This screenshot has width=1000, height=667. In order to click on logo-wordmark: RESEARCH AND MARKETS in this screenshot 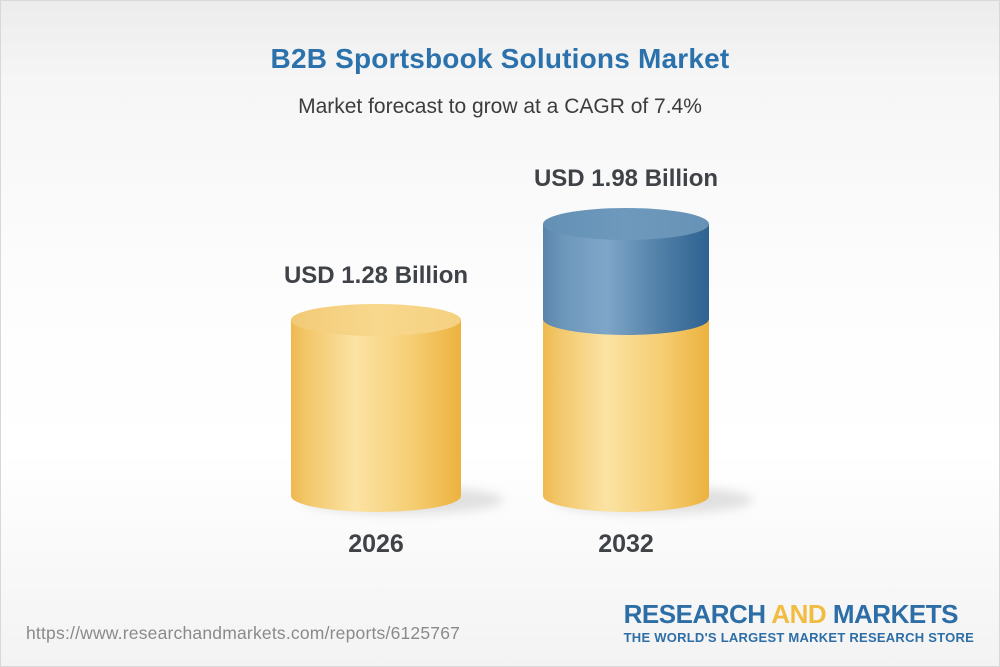, I will do `click(799, 614)`.